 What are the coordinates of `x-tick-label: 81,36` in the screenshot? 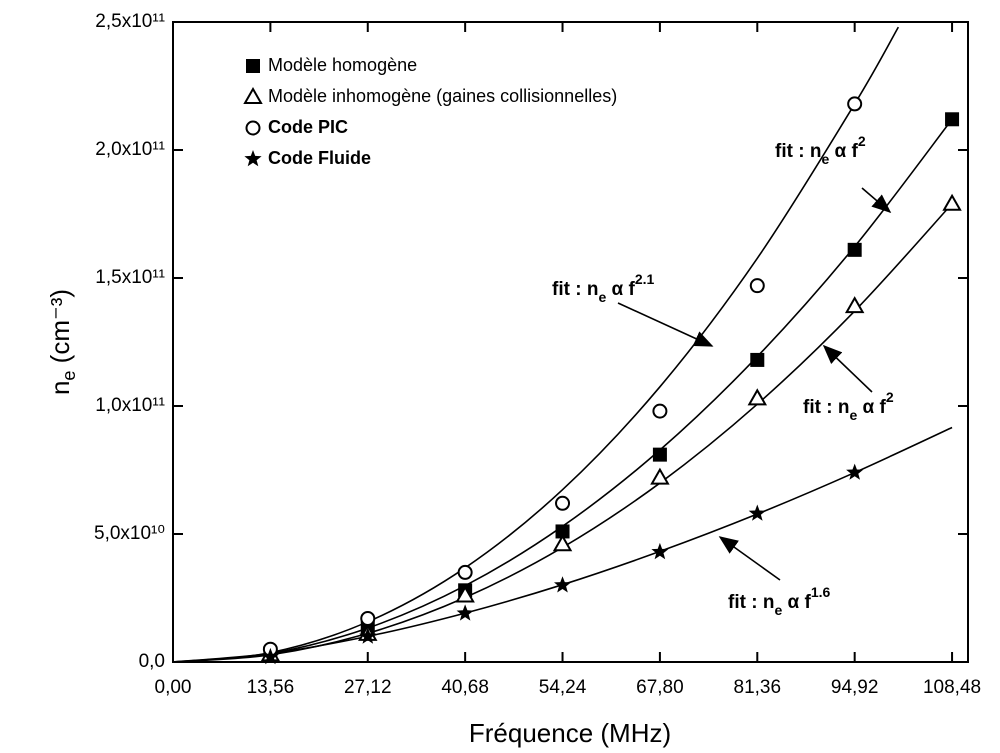 It's located at (758, 687).